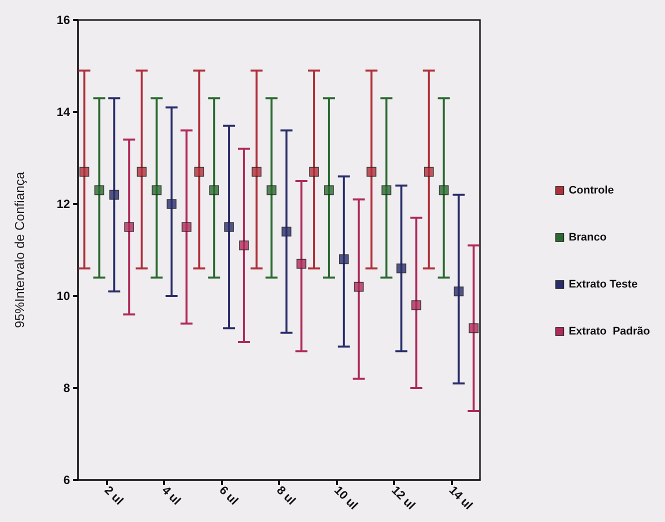 The width and height of the screenshot is (665, 522). Describe the element at coordinates (609, 332) in the screenshot. I see `legend-label: Extrato Padrão` at that location.